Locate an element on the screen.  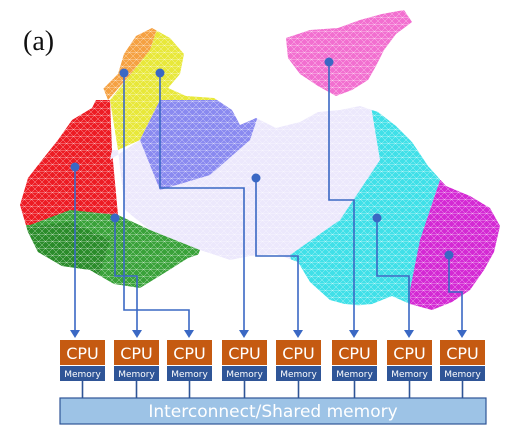
processor-7: CPU Memory is located at coordinates (409, 360).